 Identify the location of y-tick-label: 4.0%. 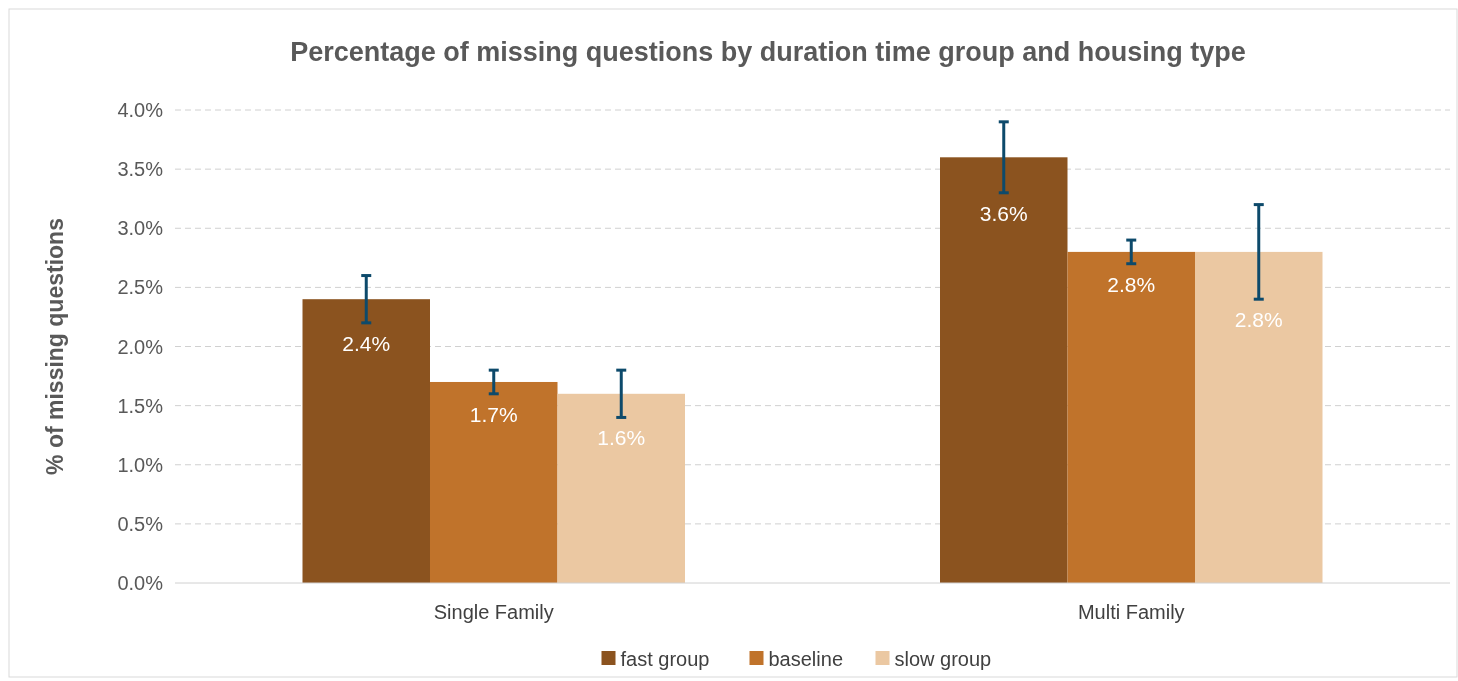
(140, 110).